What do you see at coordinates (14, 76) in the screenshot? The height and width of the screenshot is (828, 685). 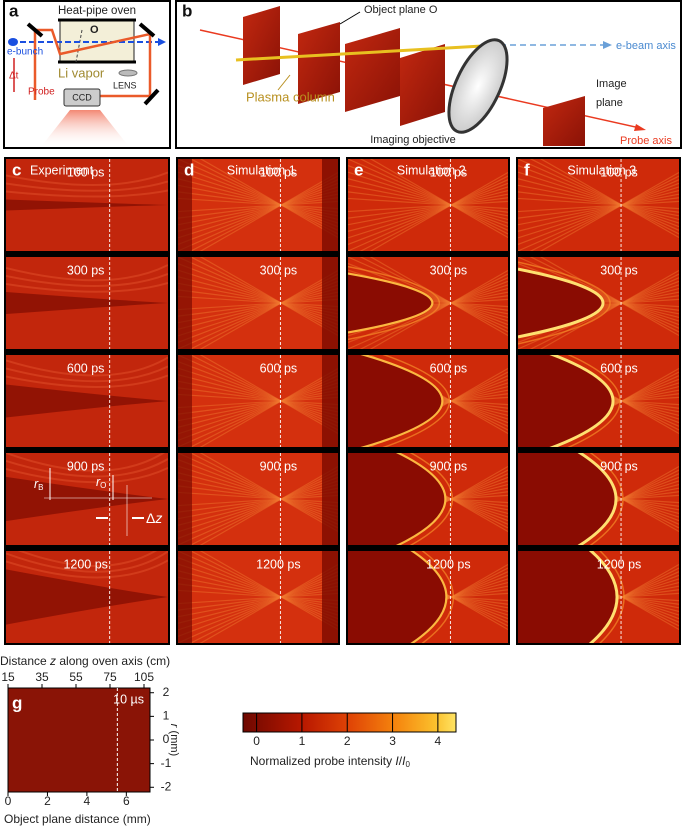 I see `delta-t-label: Δt` at bounding box center [14, 76].